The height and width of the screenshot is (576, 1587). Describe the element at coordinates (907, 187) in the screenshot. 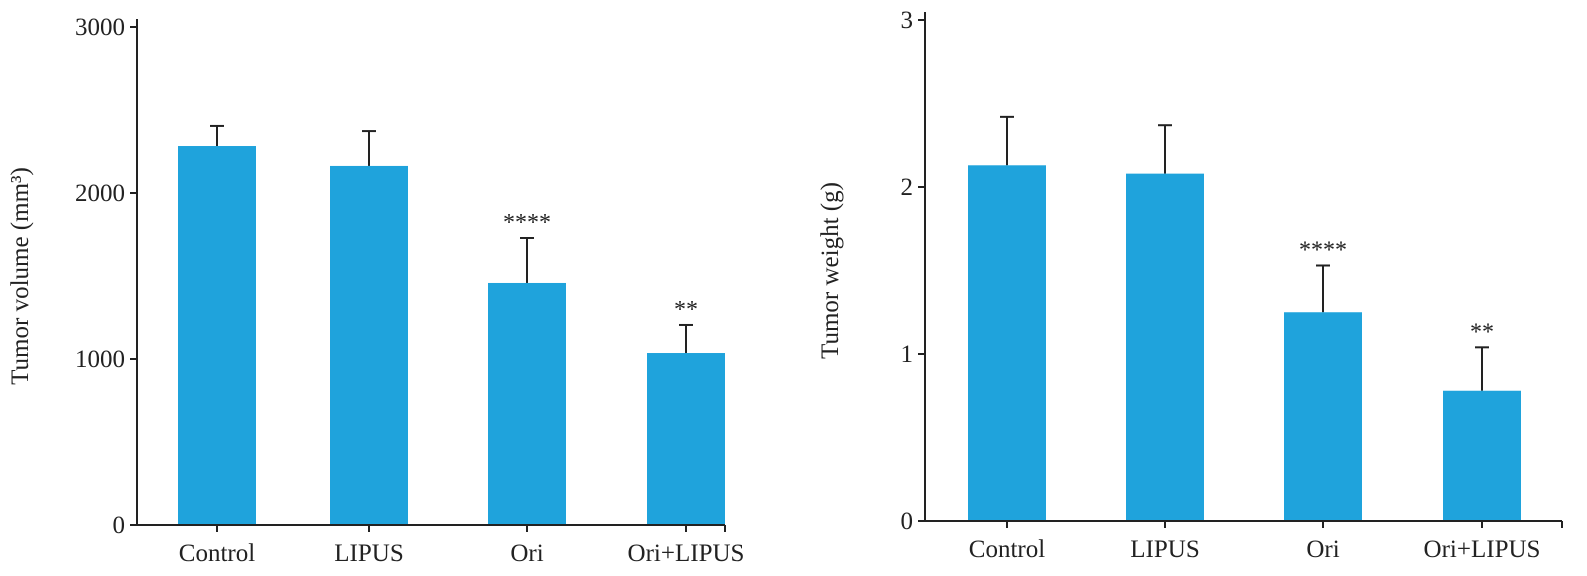

I see `y-tick-label: 2` at that location.